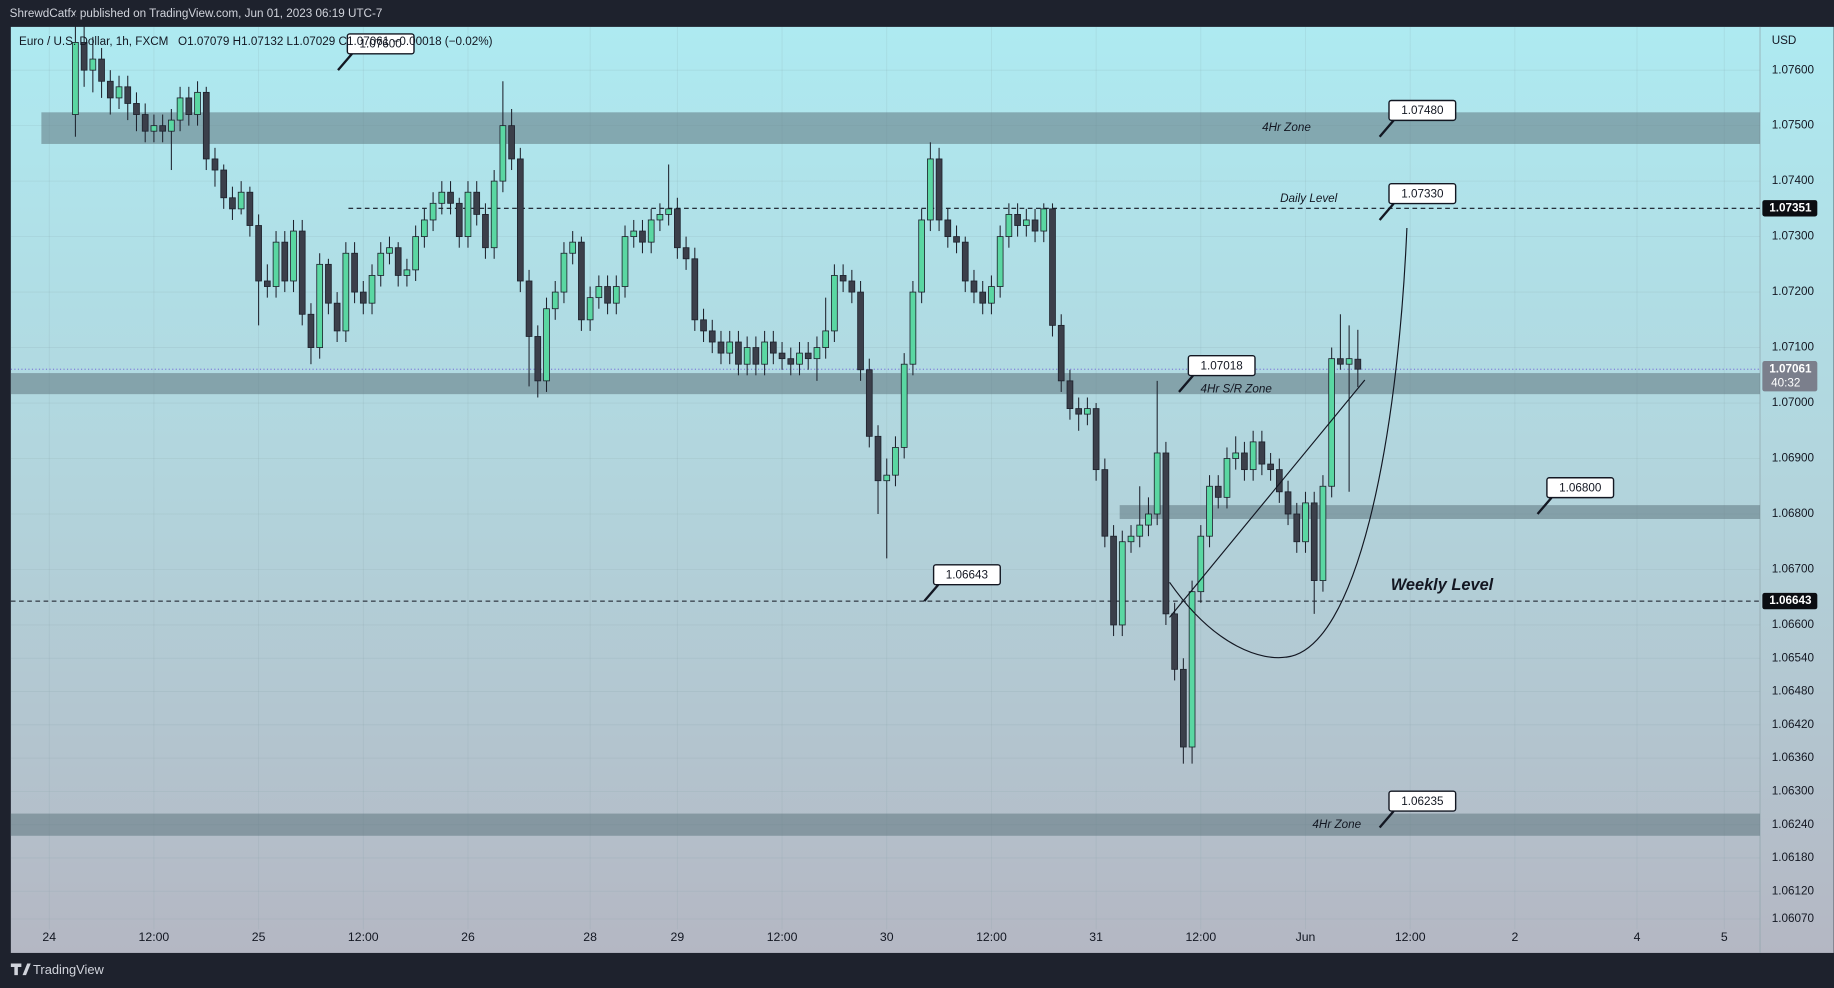 The image size is (1834, 988). I want to click on y-tick-label: 1.06240, so click(1793, 824).